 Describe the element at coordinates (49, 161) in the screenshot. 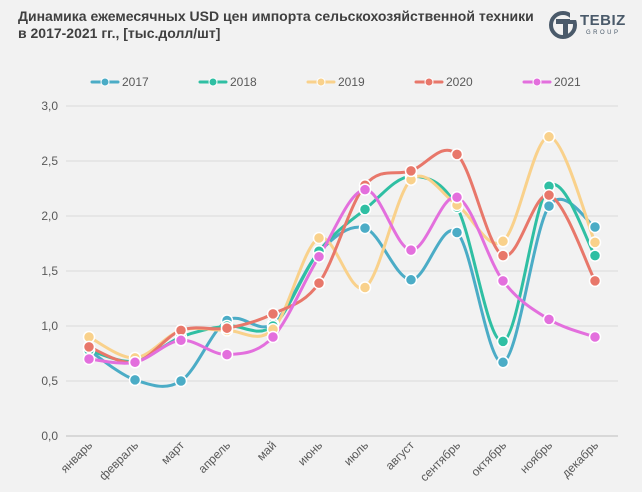

I see `y-tick-label: 2,5` at that location.